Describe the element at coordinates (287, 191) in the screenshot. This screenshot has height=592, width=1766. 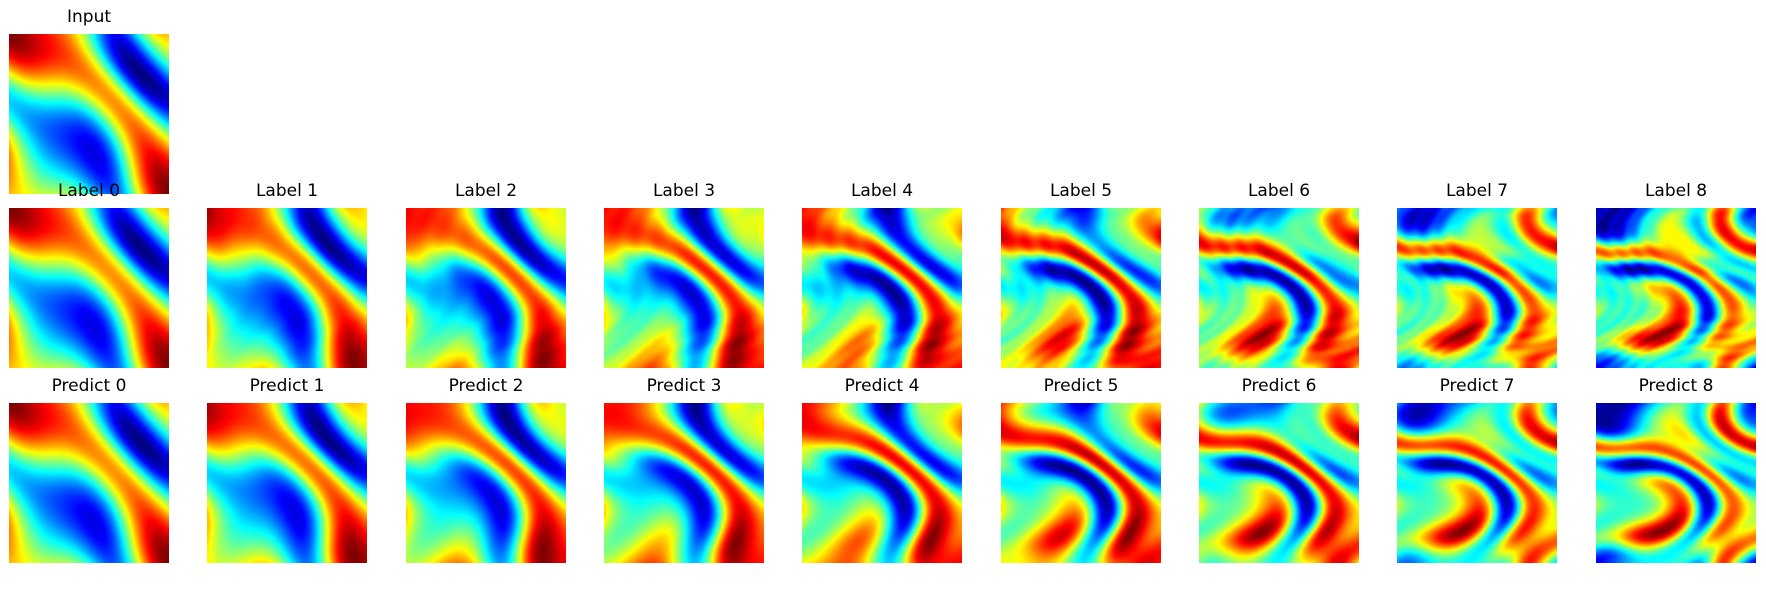
I see `label-title: Label 1` at that location.